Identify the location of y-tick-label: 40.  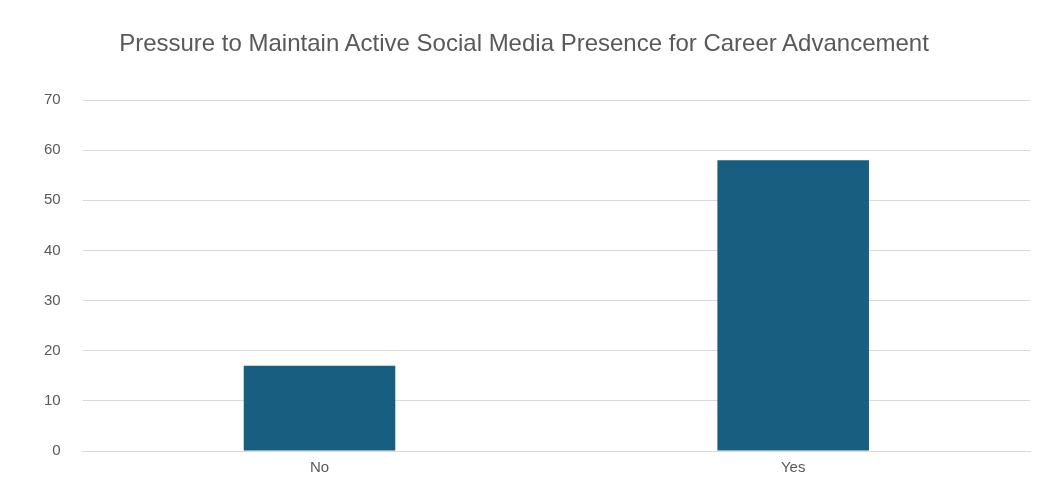
(52, 249).